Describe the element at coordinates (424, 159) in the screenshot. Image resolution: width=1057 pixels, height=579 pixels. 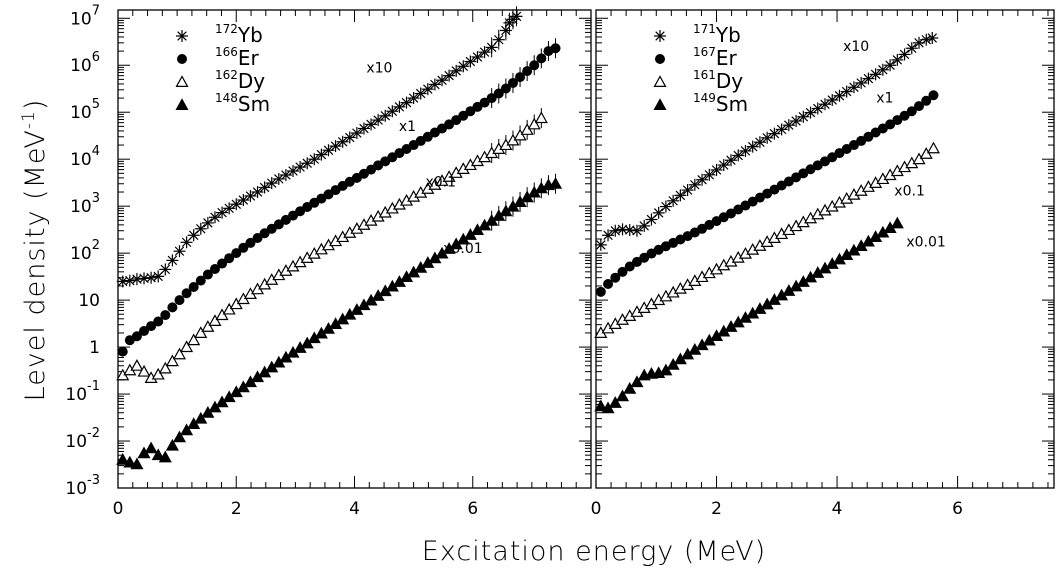
I see `left-scale-labels: x10 x1 x0.1 x0.01` at that location.